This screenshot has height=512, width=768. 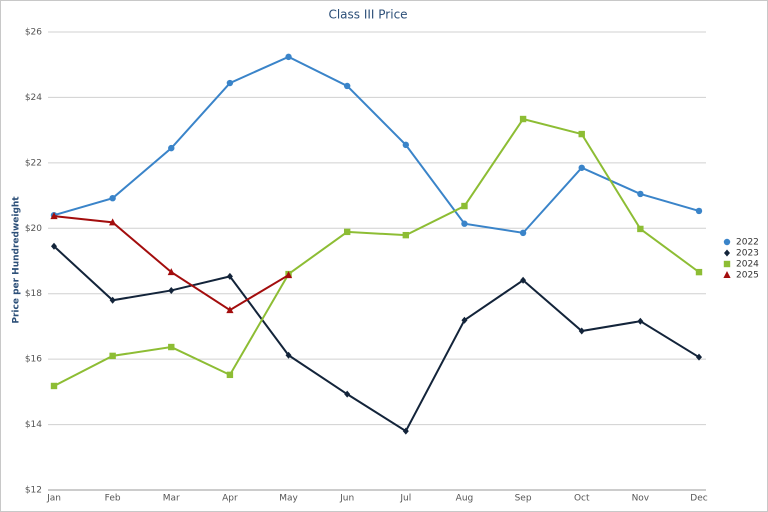 What do you see at coordinates (33, 491) in the screenshot?
I see `y-tick-label: $12` at bounding box center [33, 491].